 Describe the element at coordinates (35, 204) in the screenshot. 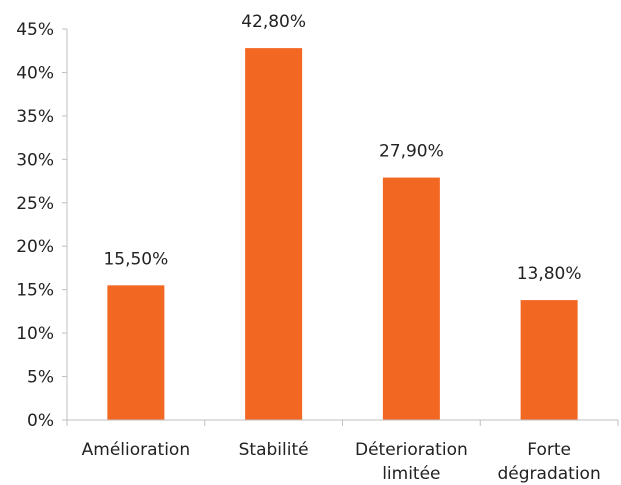

I see `y-tick-label: 25%` at that location.